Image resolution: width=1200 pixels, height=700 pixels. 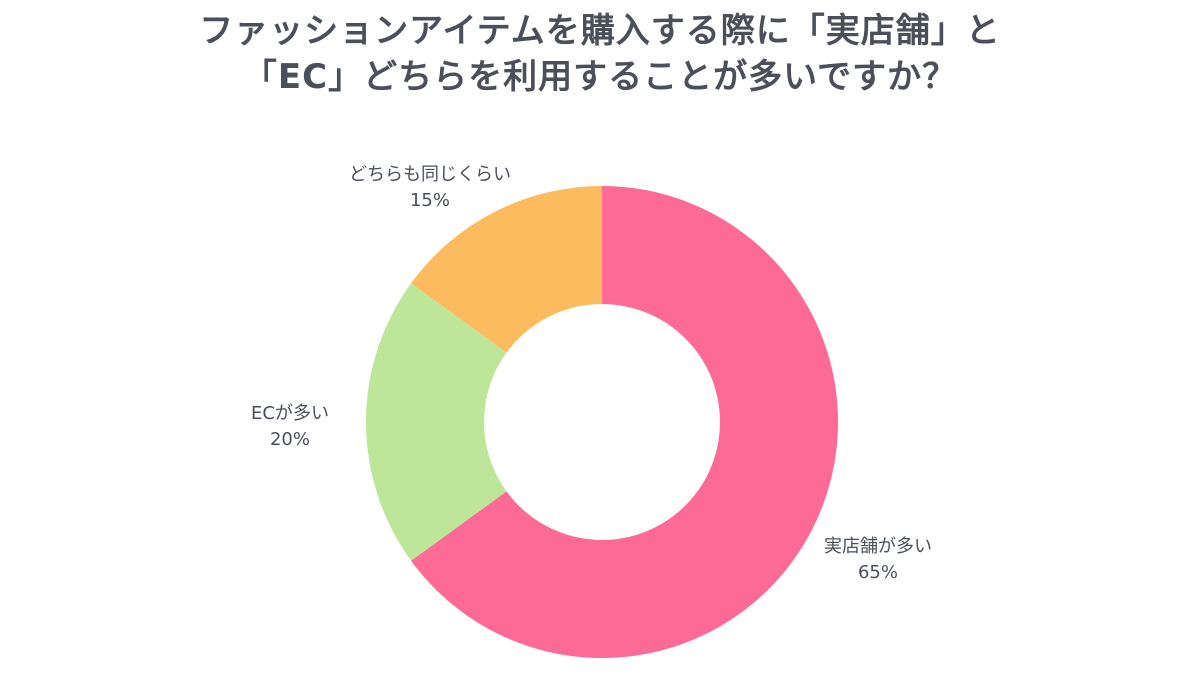 What do you see at coordinates (600, 77) in the screenshot?
I see `chart-title-line-2: 「EC」どちらを利用することが多いですか？` at bounding box center [600, 77].